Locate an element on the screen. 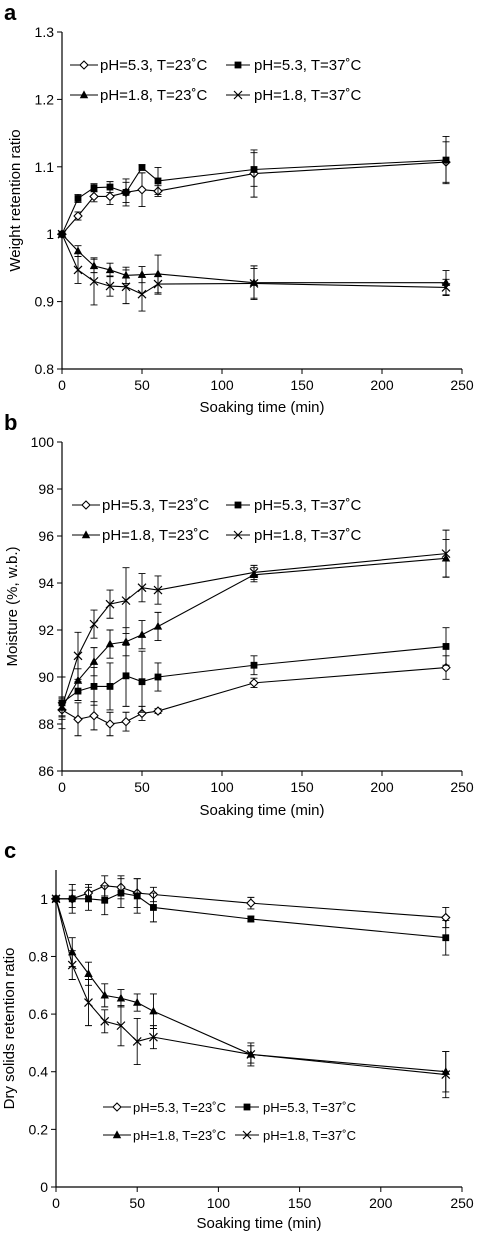  legend-item: pH=5.3, T=23˚C is located at coordinates (140, 505).